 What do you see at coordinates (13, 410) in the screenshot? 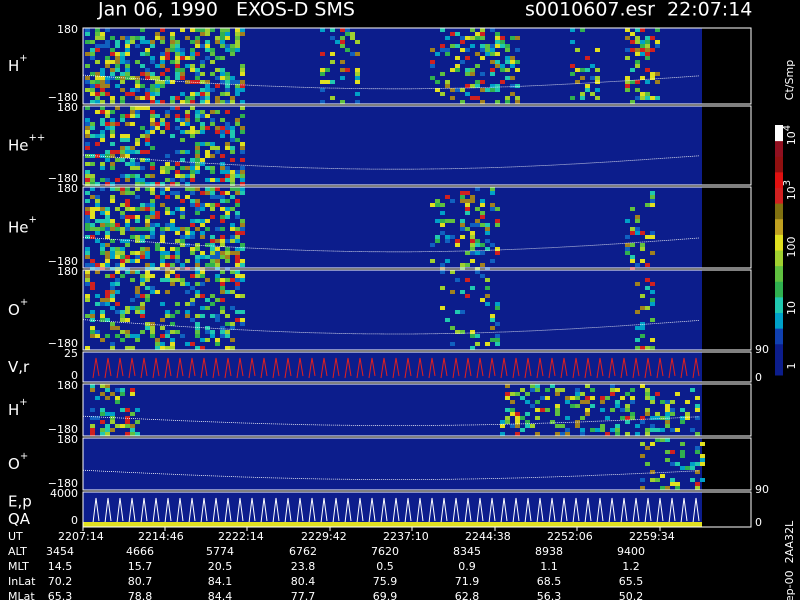
I see `panel-label-text: H` at bounding box center [13, 410].